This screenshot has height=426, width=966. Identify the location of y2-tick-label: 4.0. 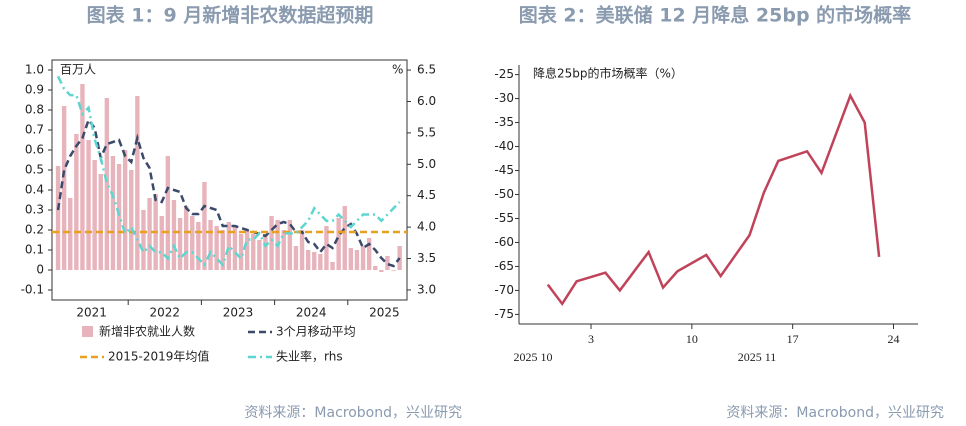
(426, 227).